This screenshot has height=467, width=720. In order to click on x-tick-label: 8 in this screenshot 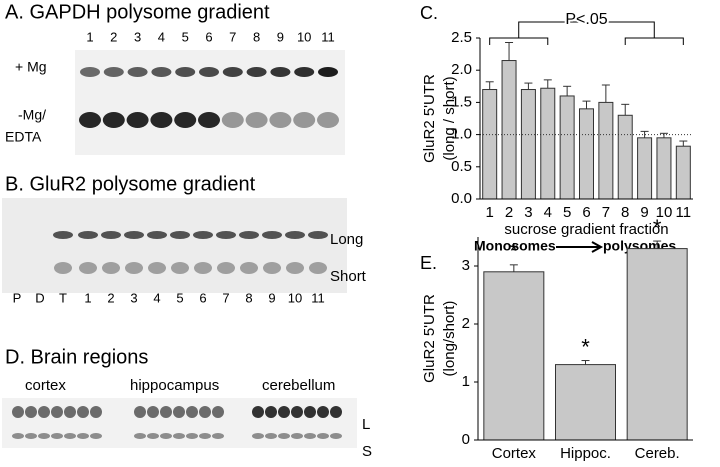, I will do `click(625, 212)`.